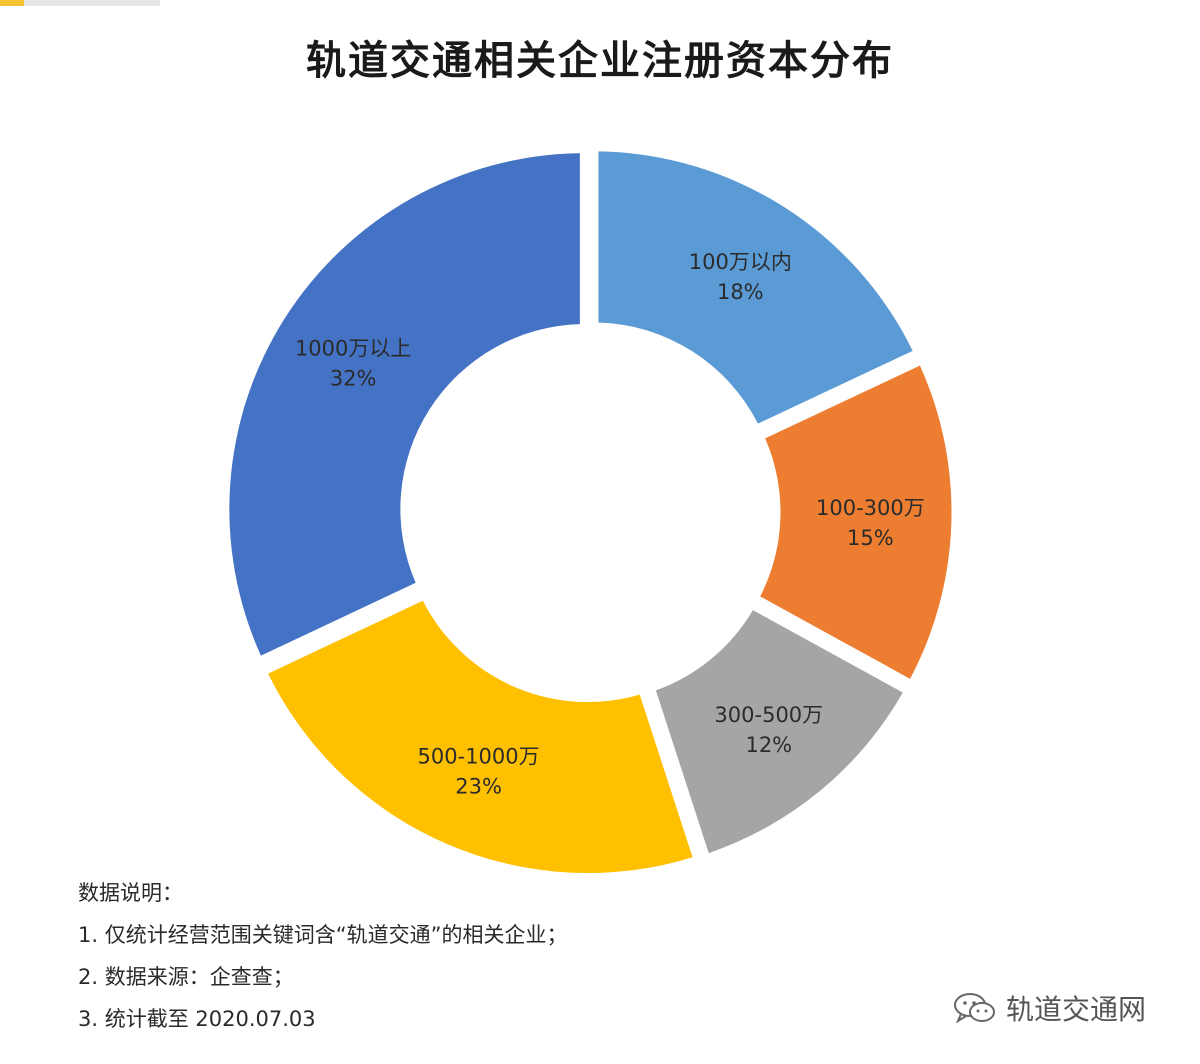 This screenshot has height=1064, width=1200. What do you see at coordinates (323, 935) in the screenshot?
I see `note-item-1: 1. 仅统计经营范围关键词含“轨道交通”的相关企业；` at bounding box center [323, 935].